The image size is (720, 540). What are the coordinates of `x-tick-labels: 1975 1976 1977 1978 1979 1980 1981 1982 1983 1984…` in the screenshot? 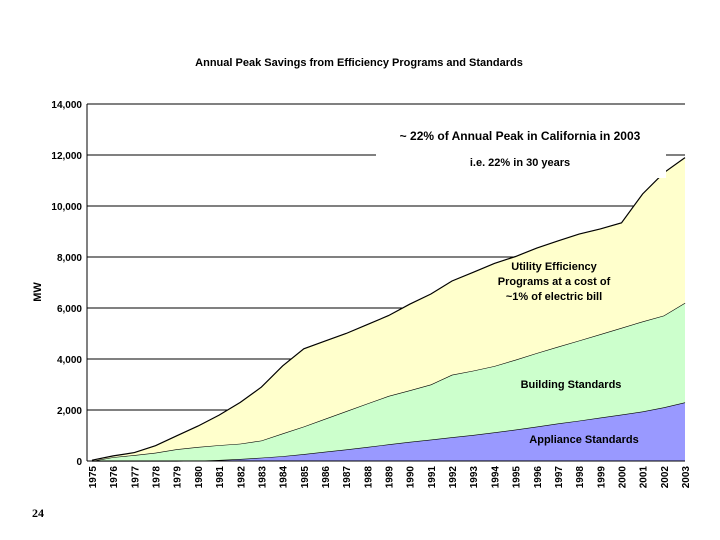 It's located at (390, 477).